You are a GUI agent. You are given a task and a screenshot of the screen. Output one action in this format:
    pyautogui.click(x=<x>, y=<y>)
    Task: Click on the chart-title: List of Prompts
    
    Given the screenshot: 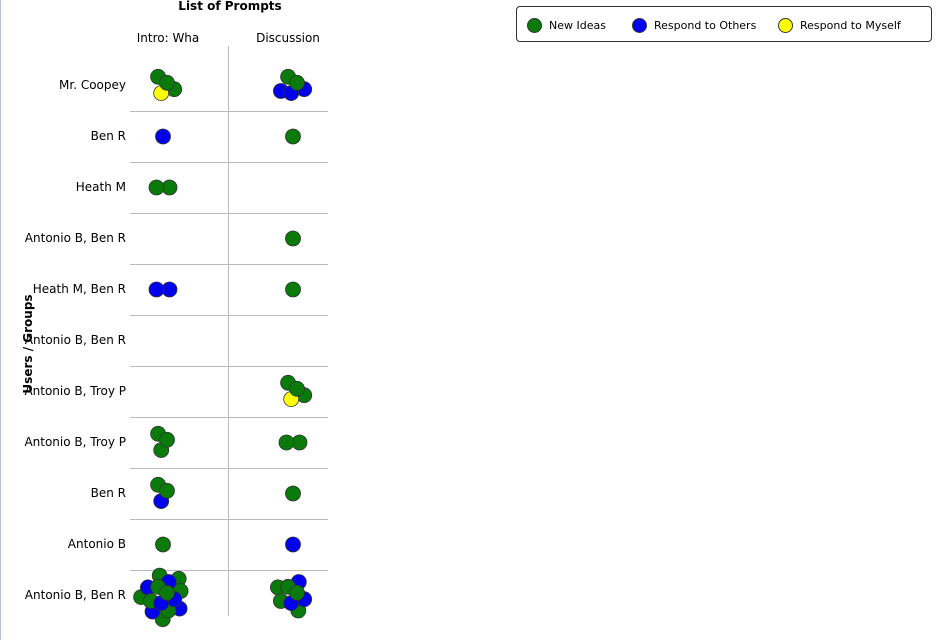 What is the action you would take?
    pyautogui.click(x=230, y=6)
    